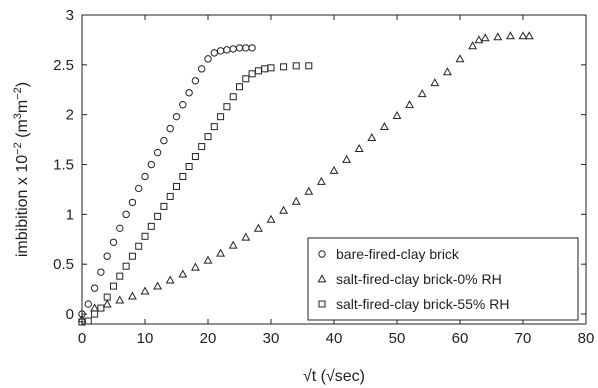  Describe the element at coordinates (398, 254) in the screenshot. I see `legend-label: bare-fired-clay brick` at that location.